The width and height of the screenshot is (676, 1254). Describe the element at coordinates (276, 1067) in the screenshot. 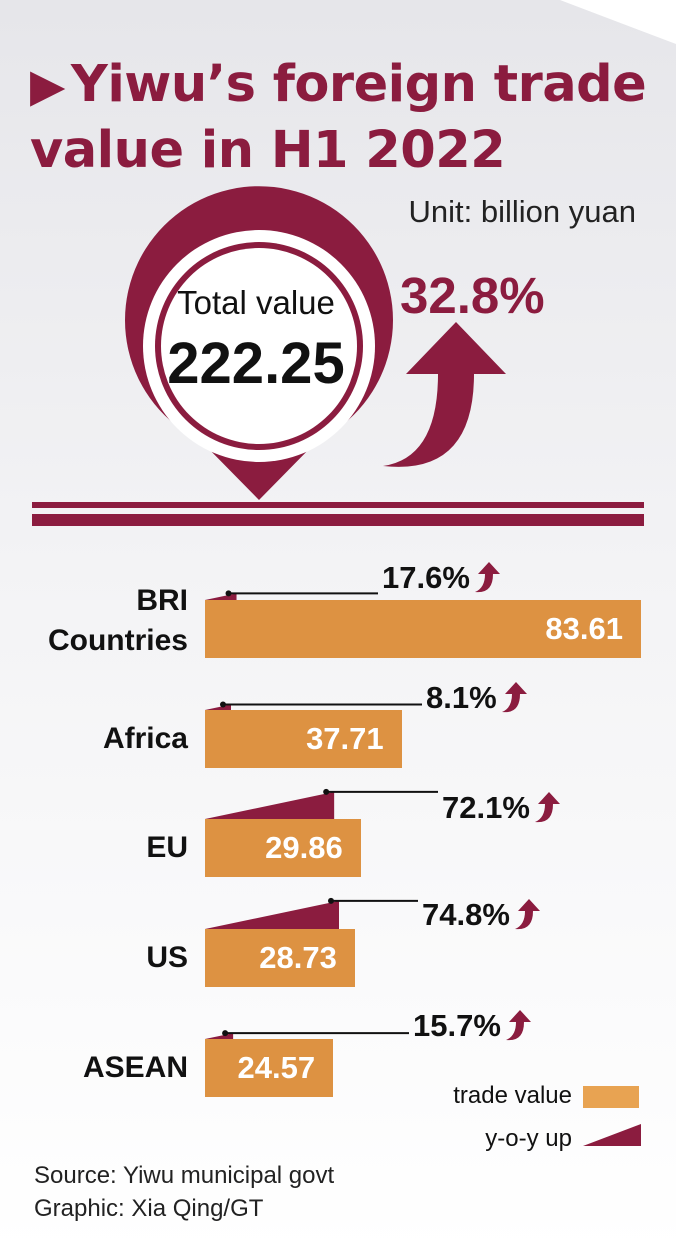

I see `bar-value-label: 24.57` at that location.